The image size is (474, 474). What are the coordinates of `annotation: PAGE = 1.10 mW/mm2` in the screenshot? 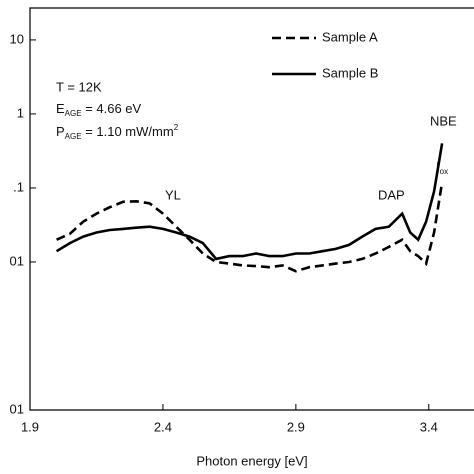 It's located at (117, 132).